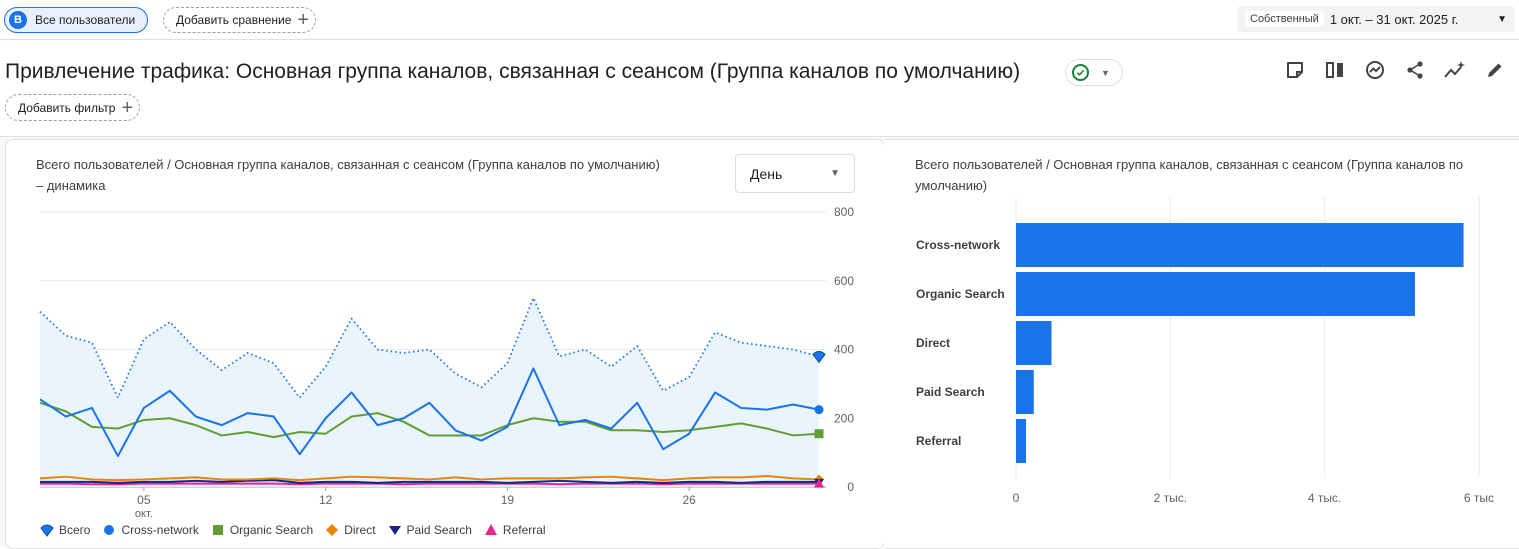 This screenshot has height=549, width=1519. I want to click on check-circle-icon, so click(1080, 72).